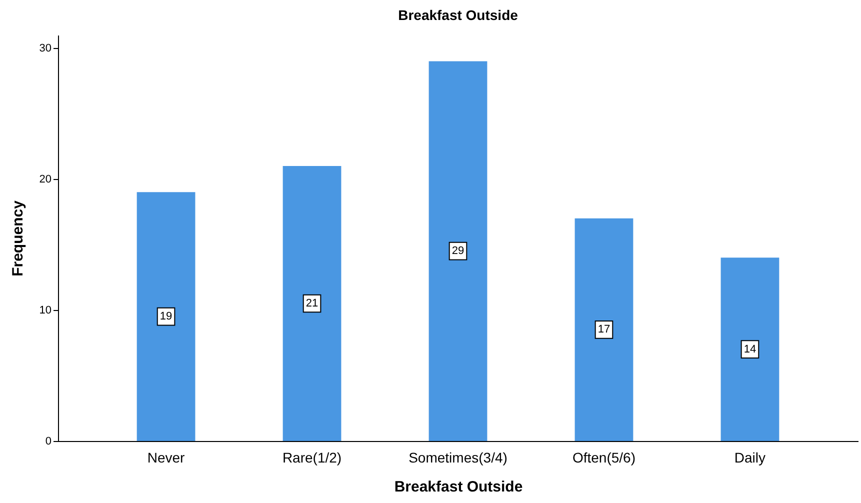 The image size is (861, 503). Describe the element at coordinates (45, 48) in the screenshot. I see `y-tick-label: 30` at that location.